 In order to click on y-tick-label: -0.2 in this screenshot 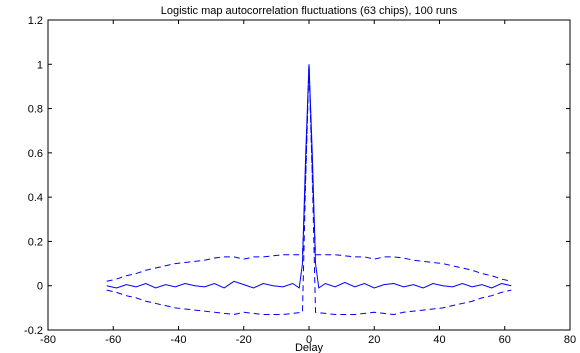, I will do `click(33, 331)`.